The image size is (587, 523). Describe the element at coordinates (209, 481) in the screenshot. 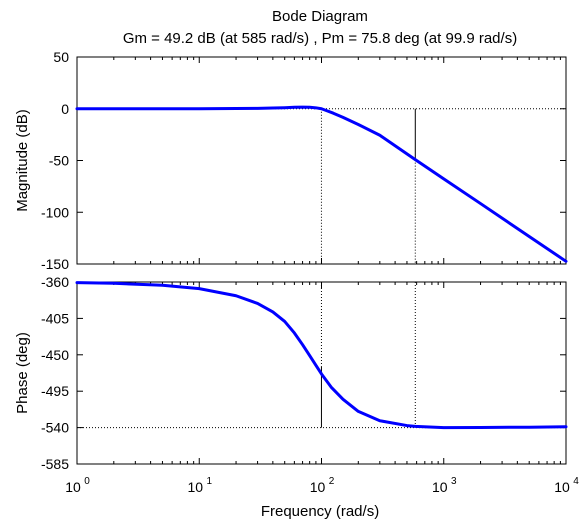

I see `x-tick-exponent: 1` at that location.